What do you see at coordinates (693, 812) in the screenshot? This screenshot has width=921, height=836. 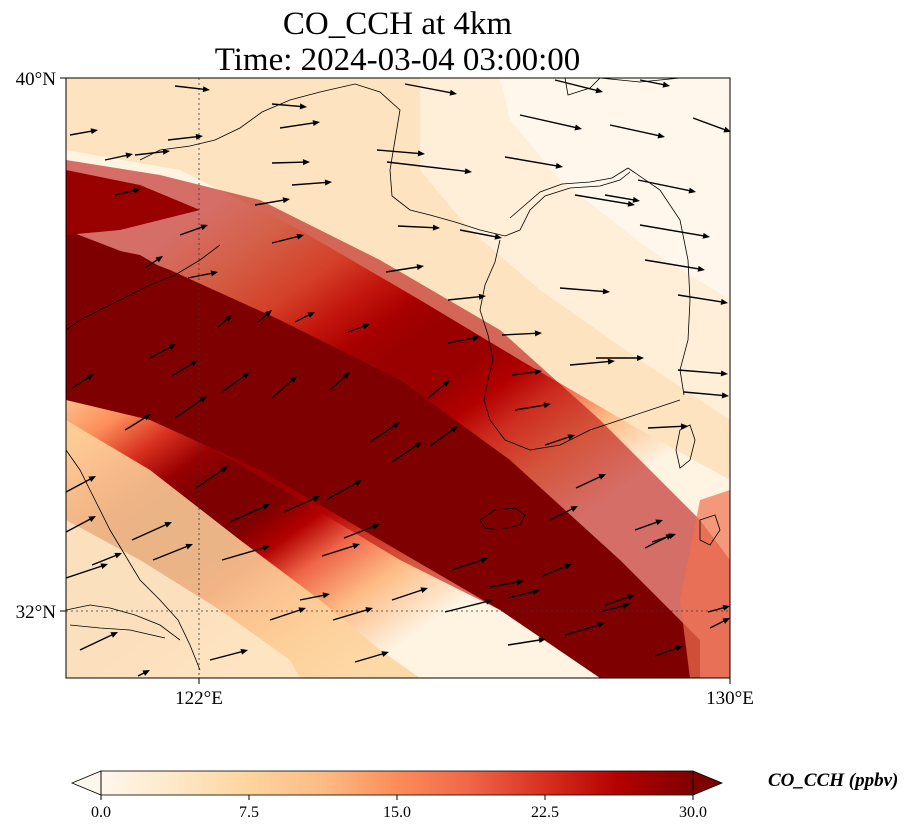 I see `colorbar-tick-label: 30.0` at bounding box center [693, 812].